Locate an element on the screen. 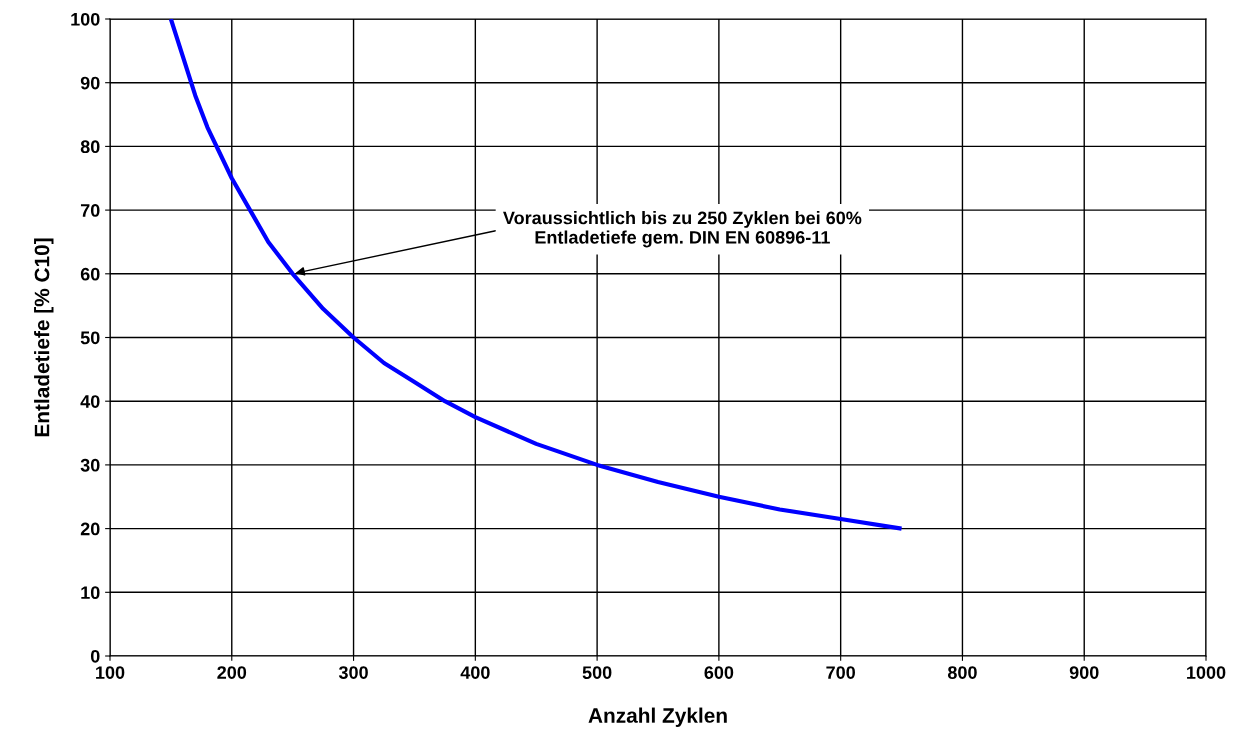 The image size is (1249, 751). y-tick-label: 40 is located at coordinates (90, 401).